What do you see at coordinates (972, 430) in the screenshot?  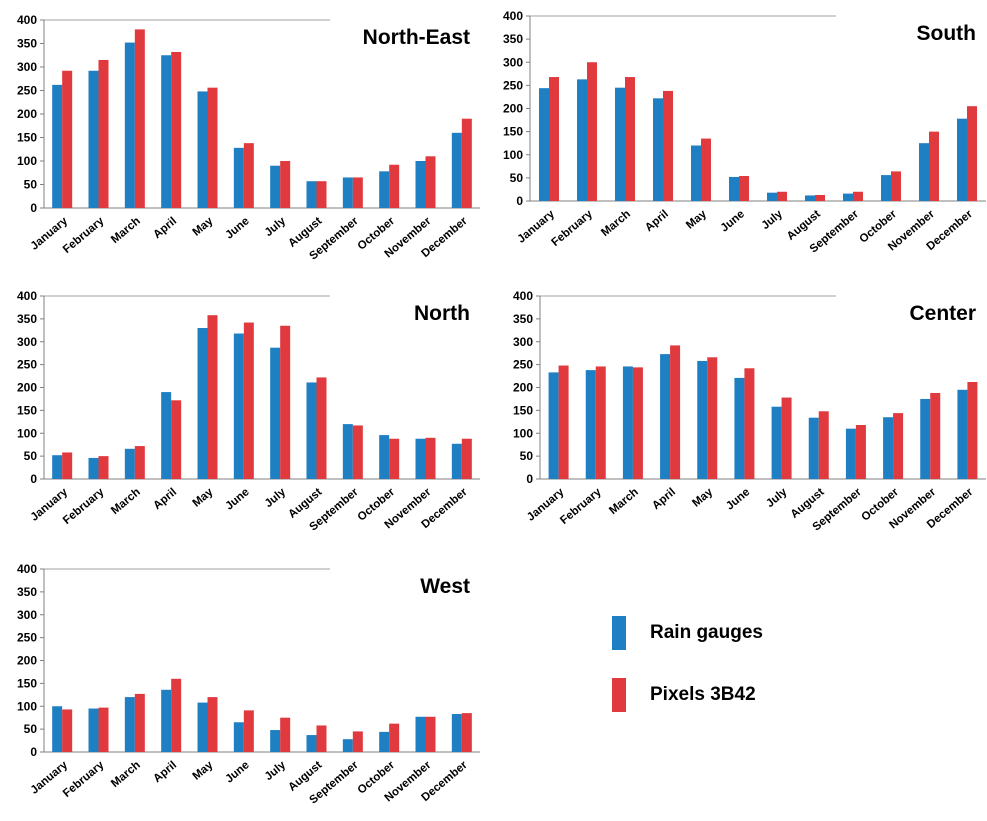 I see `bar-pixels-3b42-december` at bounding box center [972, 430].